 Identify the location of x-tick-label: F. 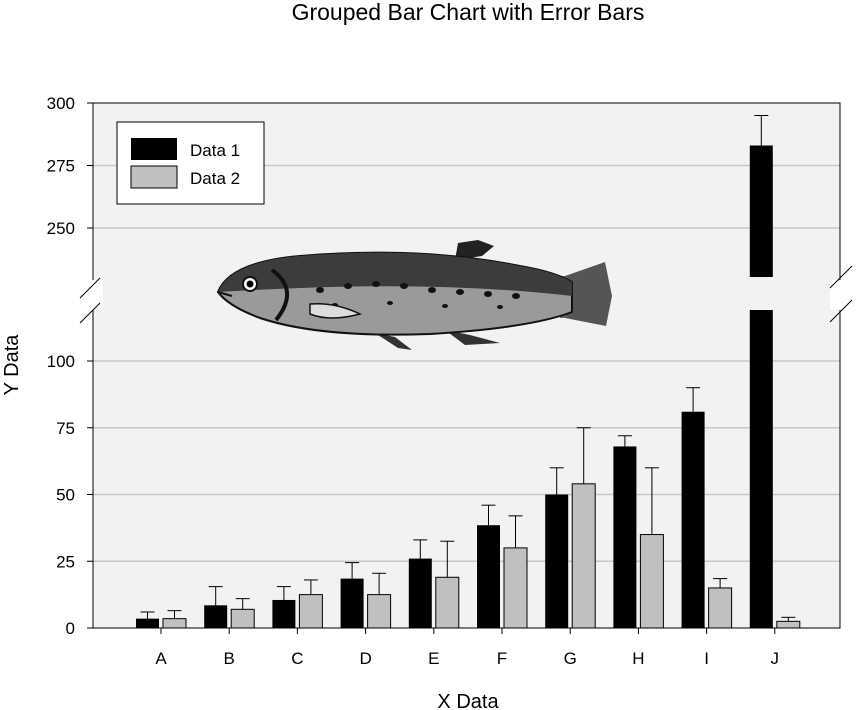
(502, 658).